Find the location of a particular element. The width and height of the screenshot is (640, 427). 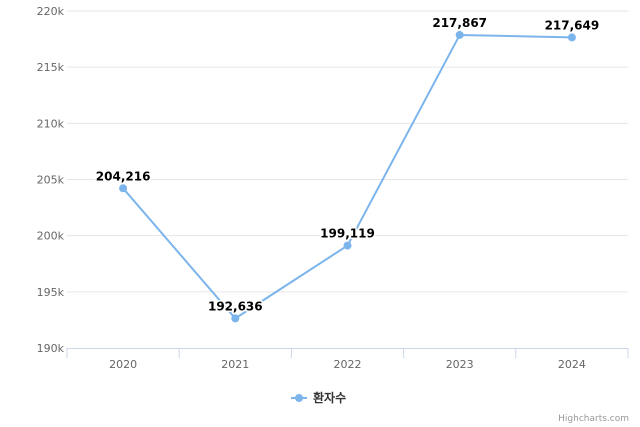

legend-item-label: 환자수 is located at coordinates (329, 397).